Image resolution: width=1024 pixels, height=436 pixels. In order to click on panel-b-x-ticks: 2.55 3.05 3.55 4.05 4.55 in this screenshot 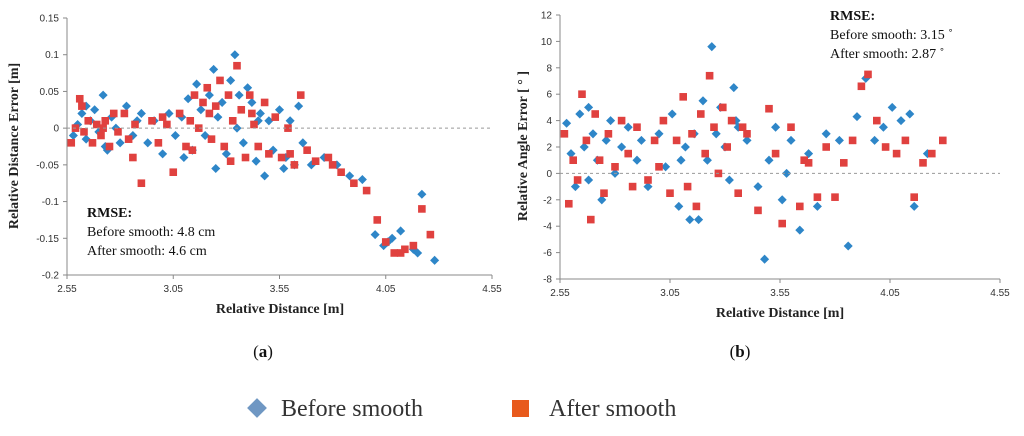, I will do `click(780, 289)`.